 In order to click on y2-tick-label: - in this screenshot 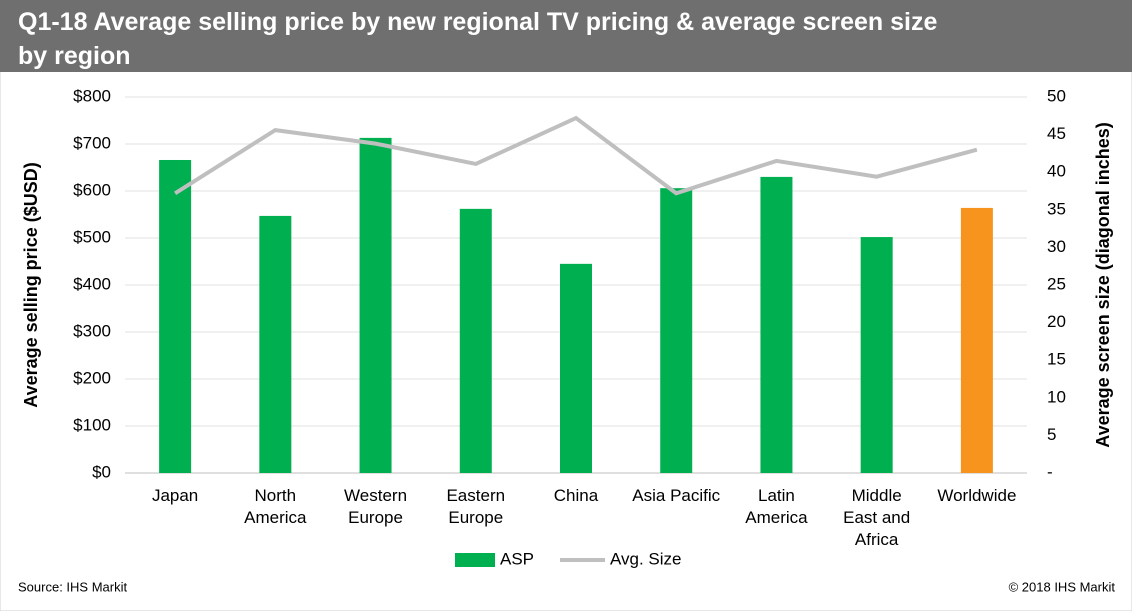, I will do `click(1050, 471)`.